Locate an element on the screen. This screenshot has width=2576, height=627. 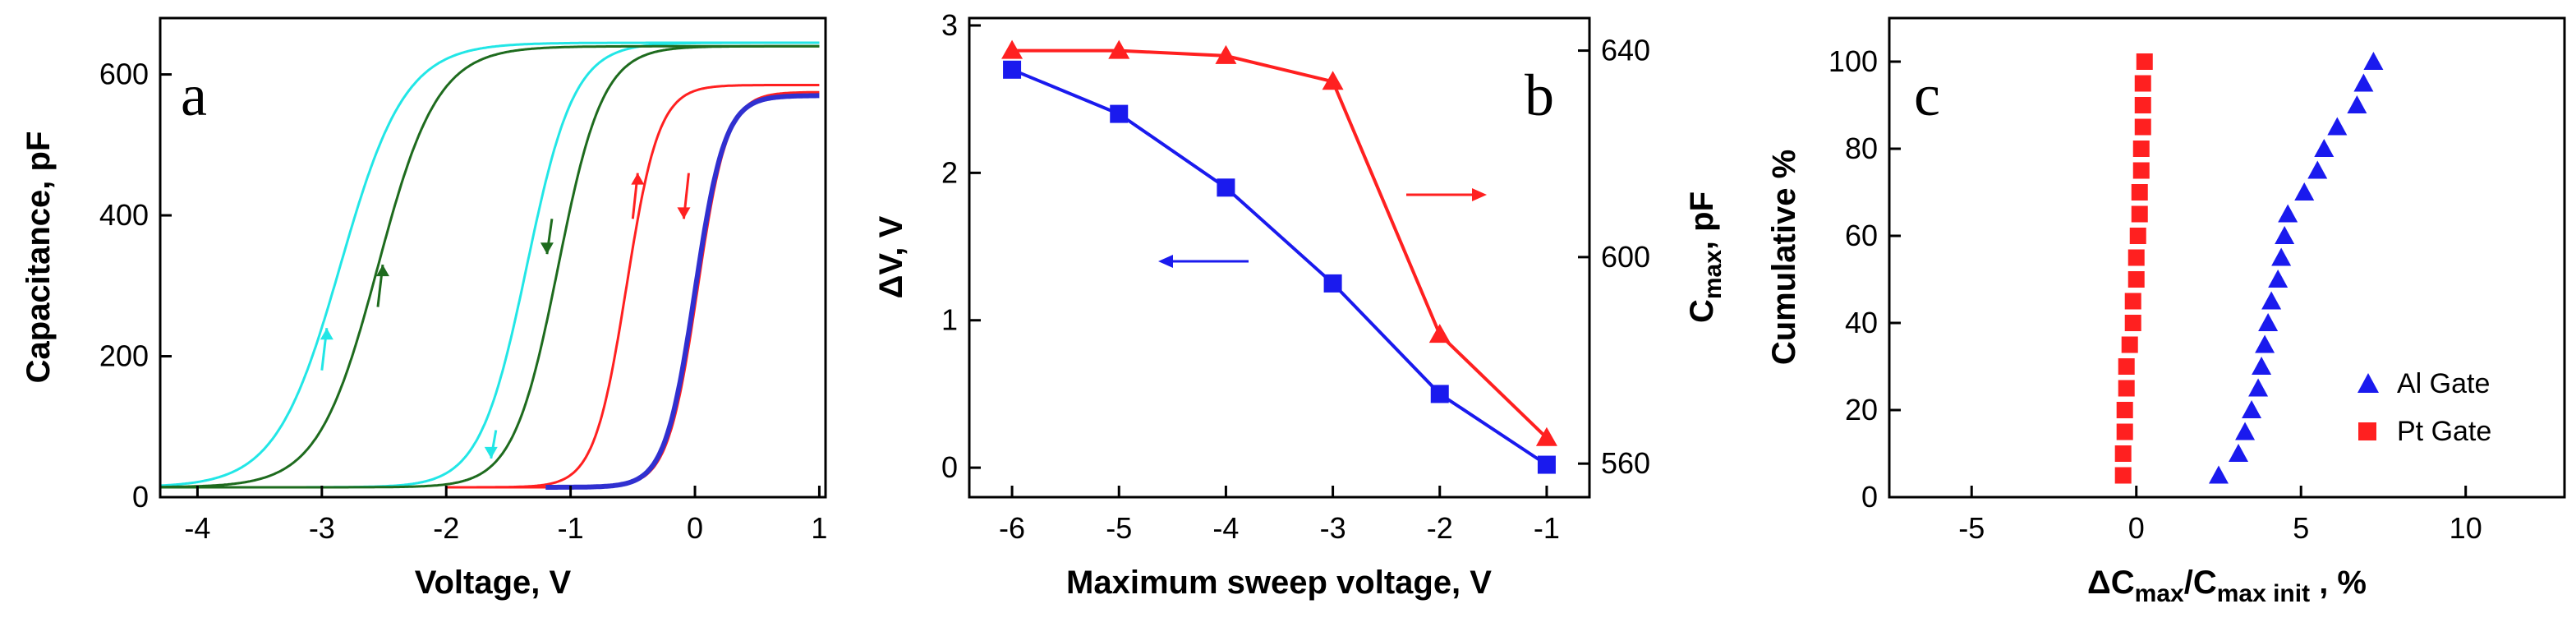
panel-c-xlabel-unit: , % is located at coordinates (2338, 583).